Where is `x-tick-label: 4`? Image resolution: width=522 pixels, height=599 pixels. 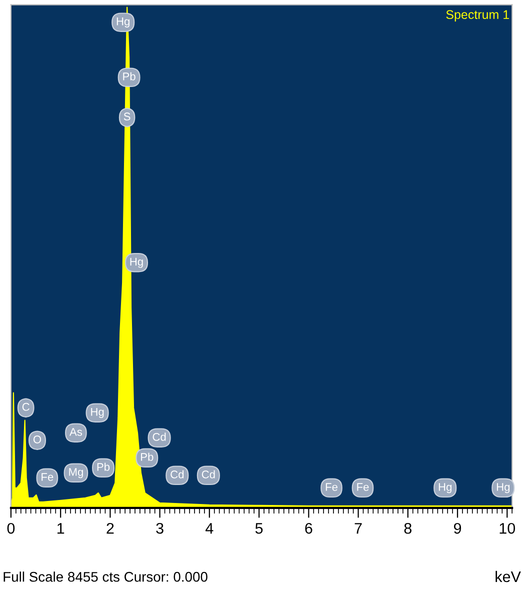 x-tick-label: 4 is located at coordinates (210, 528).